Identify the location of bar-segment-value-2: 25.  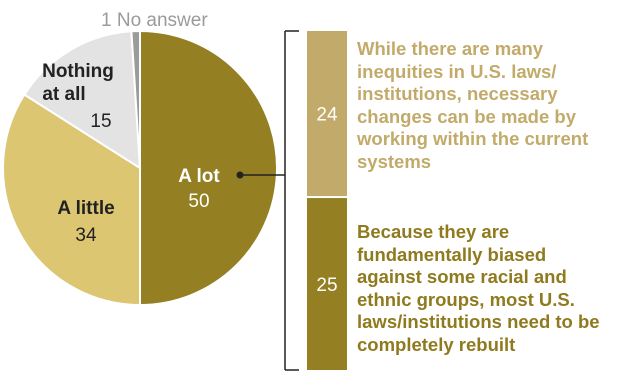
(326, 285).